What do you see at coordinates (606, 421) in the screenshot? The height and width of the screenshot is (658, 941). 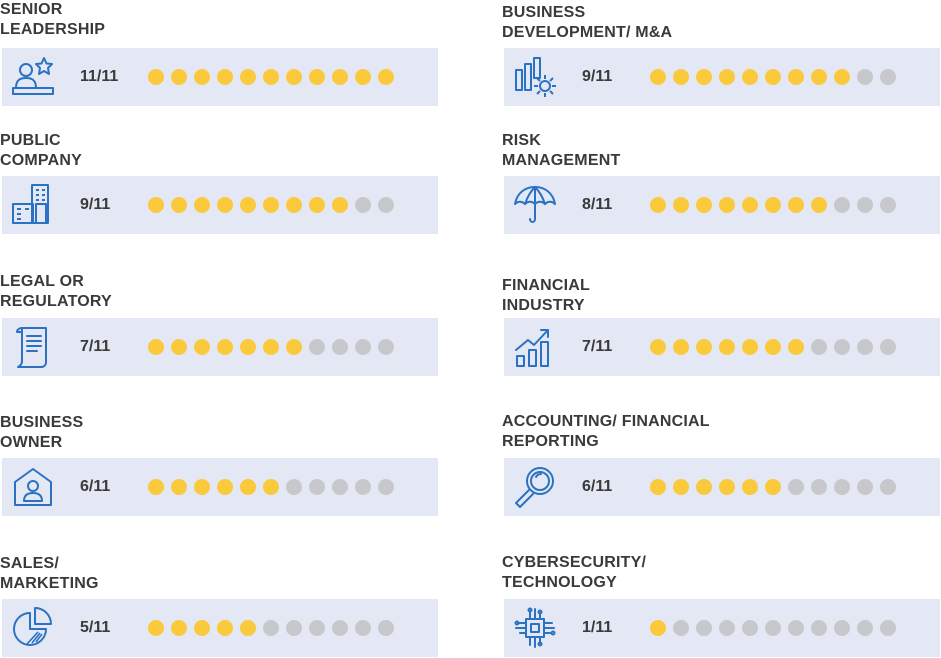 I see `title-line: ACCOUNTING/ FINANCIAL` at bounding box center [606, 421].